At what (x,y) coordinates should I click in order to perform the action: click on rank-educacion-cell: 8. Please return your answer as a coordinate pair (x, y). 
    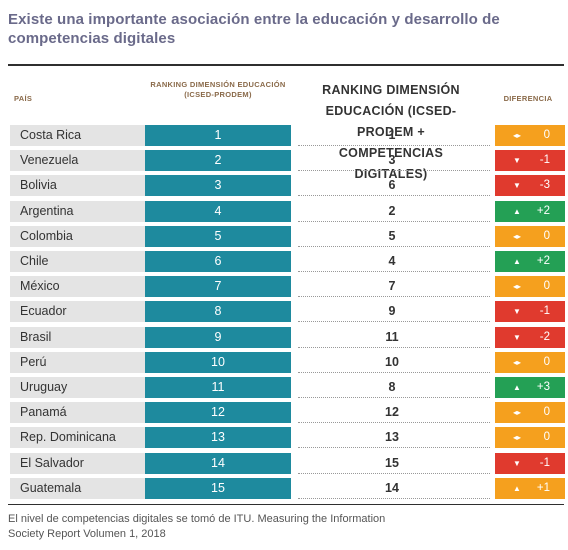
    Looking at the image, I should click on (218, 312).